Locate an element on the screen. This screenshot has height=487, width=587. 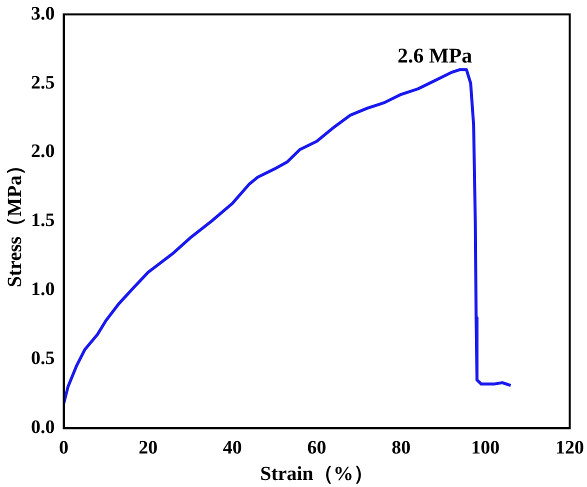
x-tick-label: 100 is located at coordinates (485, 448).